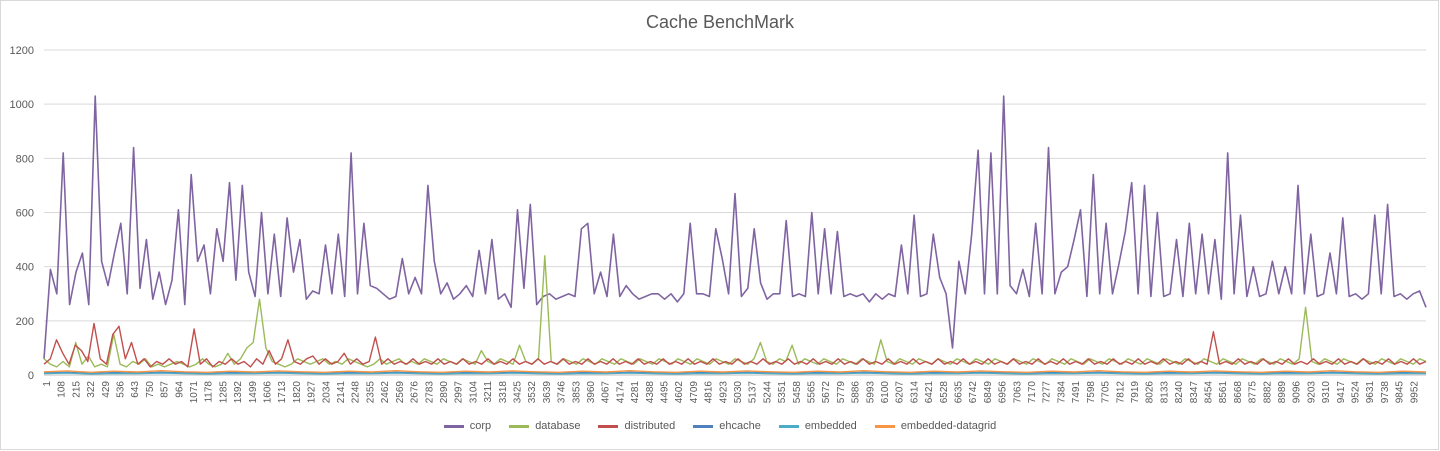  Describe the element at coordinates (1253, 392) in the screenshot. I see `x-tick-label: 8775` at that location.